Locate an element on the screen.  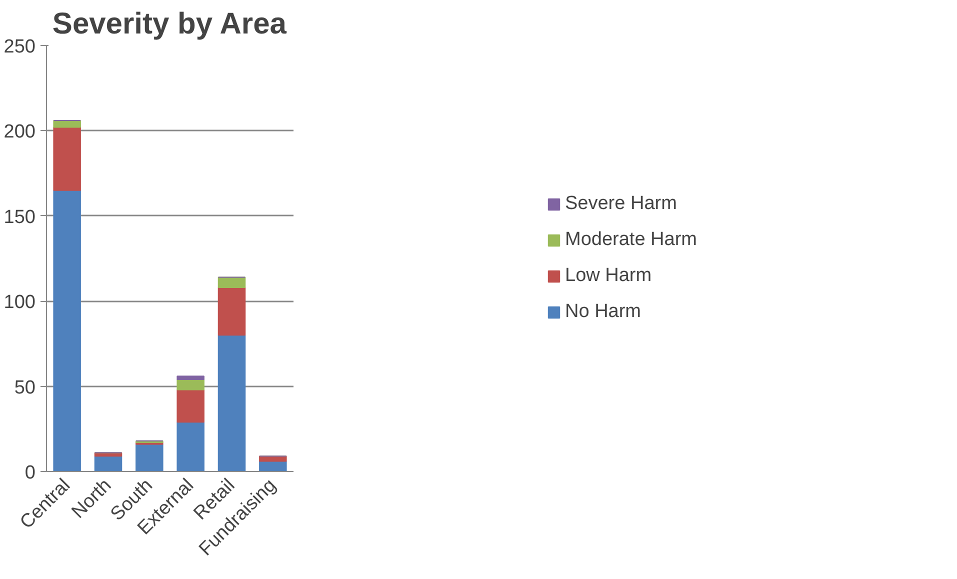
legend-label: Severe Harm is located at coordinates (621, 204).